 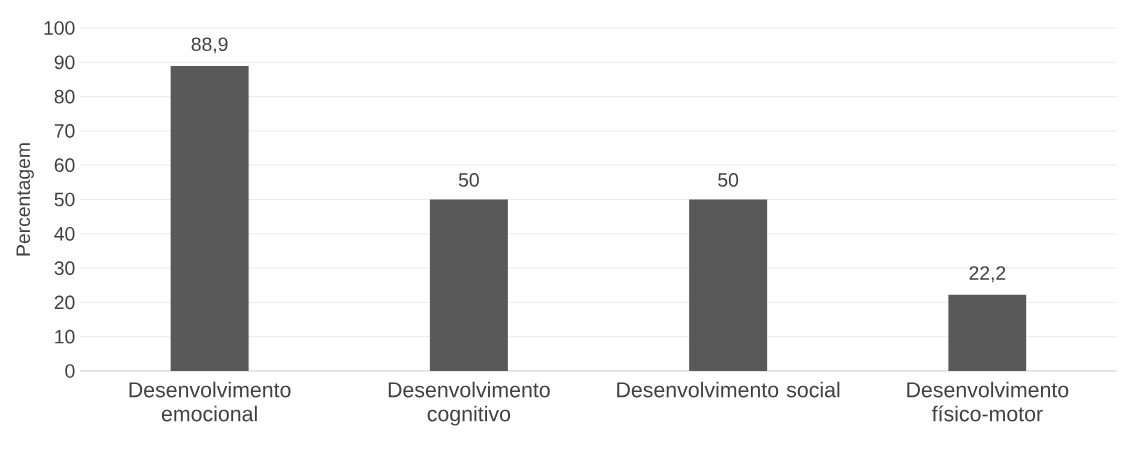 I want to click on y-tick-label: 100, so click(x=59, y=28).